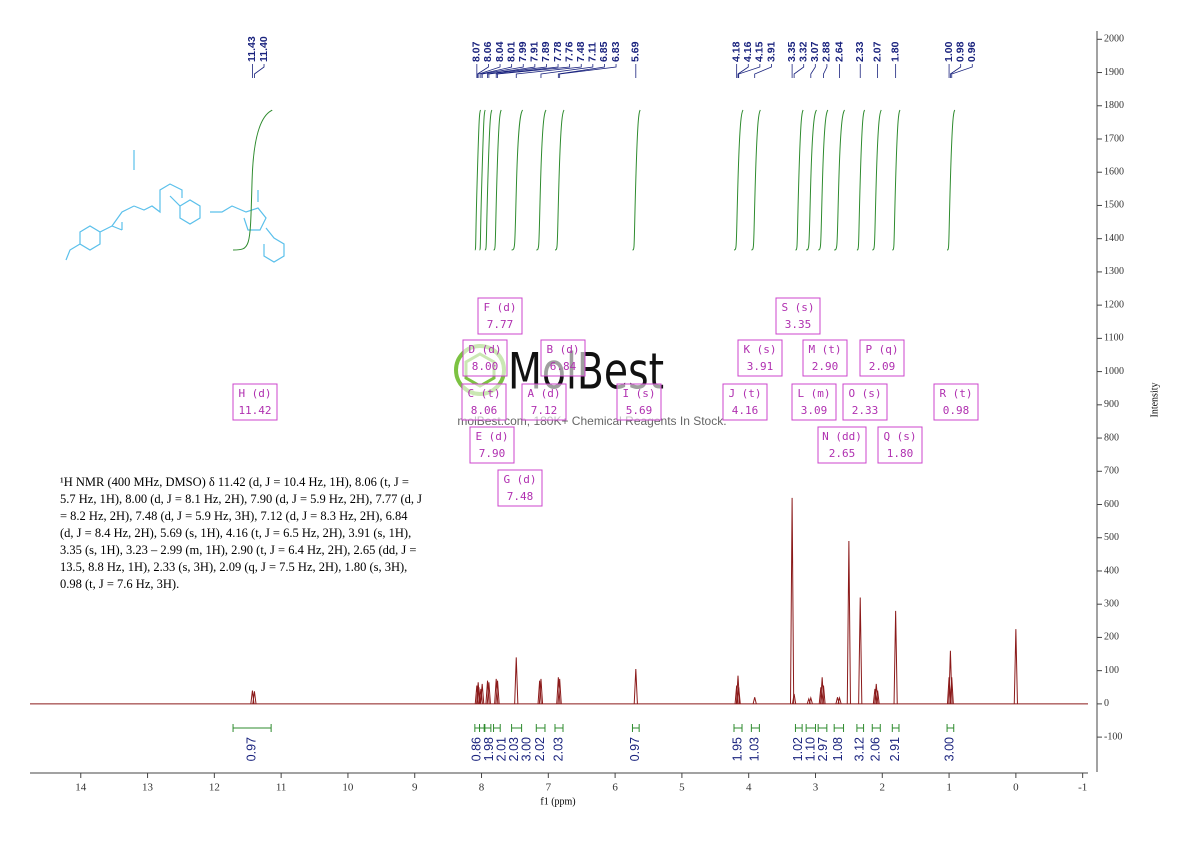  Describe the element at coordinates (635, 749) in the screenshot. I see `integral-label: 0.97` at that location.